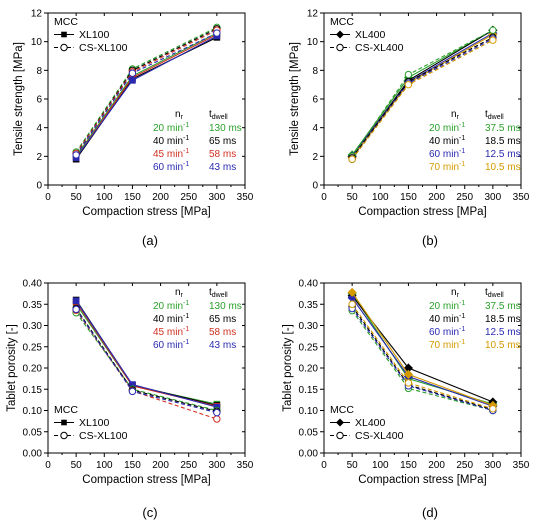 Image resolution: width=550 pixels, height=525 pixels. I want to click on y-tick-label: 0.40, so click(309, 284).